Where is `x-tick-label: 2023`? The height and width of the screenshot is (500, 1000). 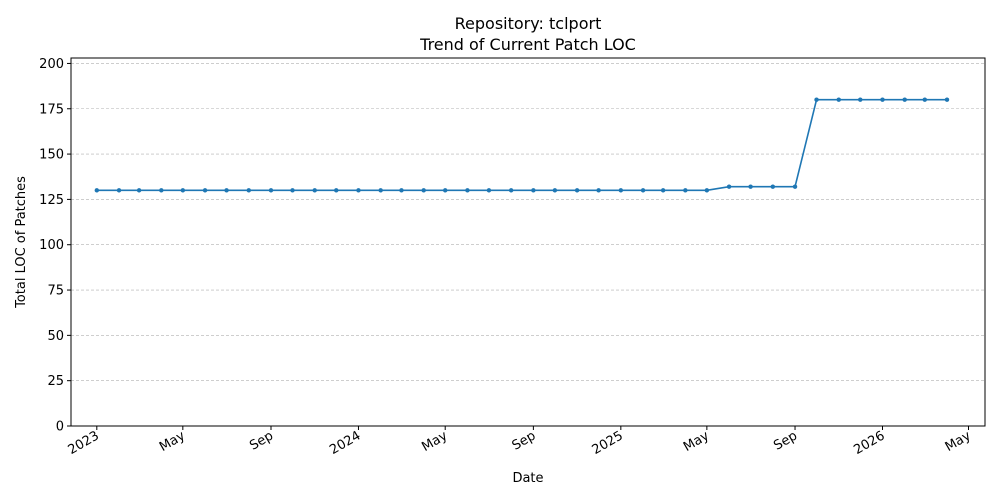 x-tick-label: 2023 is located at coordinates (84, 443).